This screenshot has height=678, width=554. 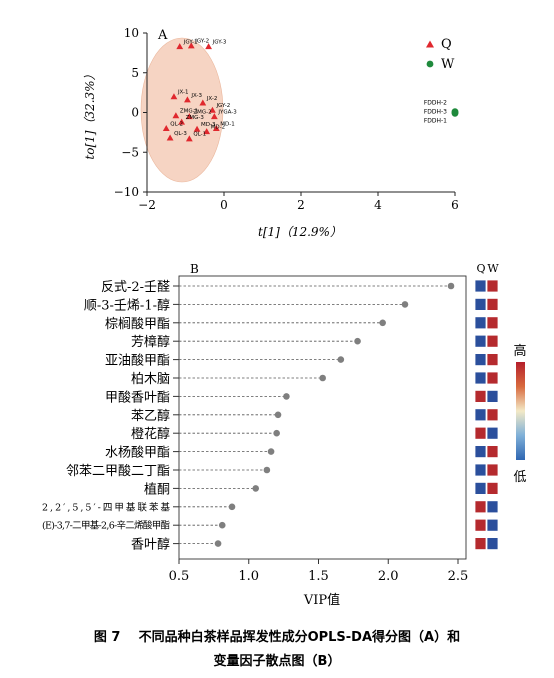 What do you see at coordinates (430, 64) in the screenshot?
I see `legend-w-marker` at bounding box center [430, 64].